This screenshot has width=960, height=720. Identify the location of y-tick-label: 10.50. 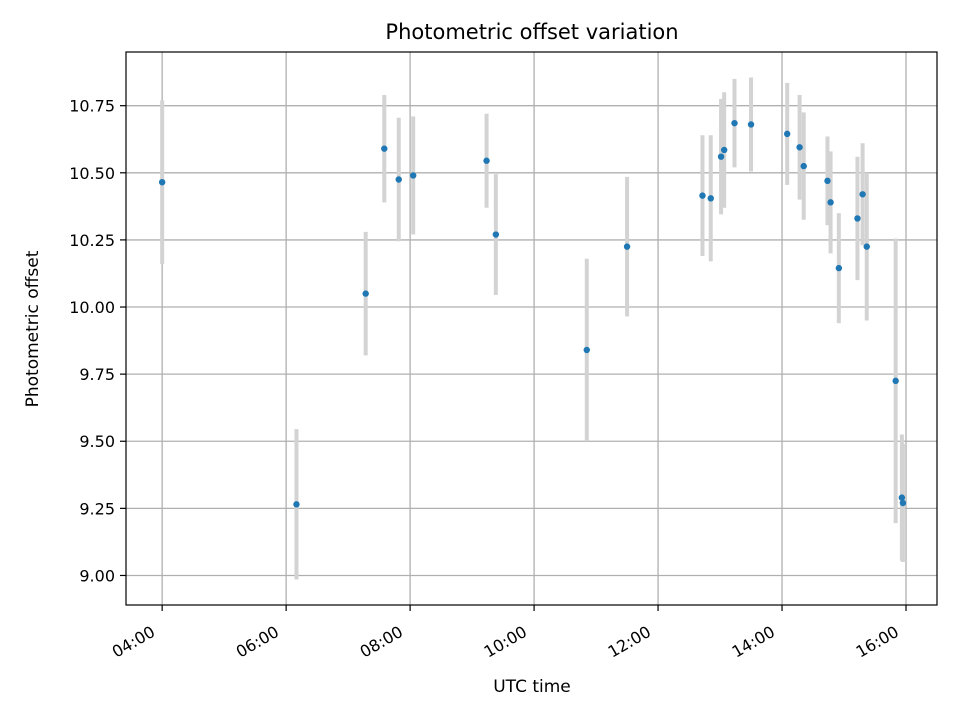
(92, 173).